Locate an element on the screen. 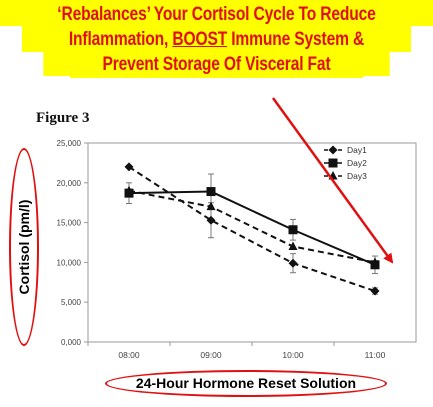  y-tick-label: 5,000 is located at coordinates (71, 302).